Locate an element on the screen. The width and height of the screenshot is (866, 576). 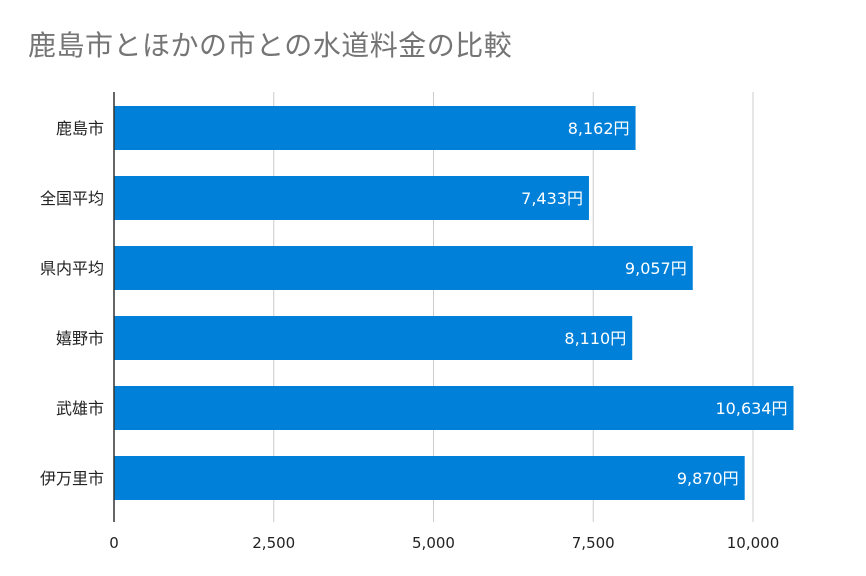
x-tick-label: 10,000 is located at coordinates (753, 543).